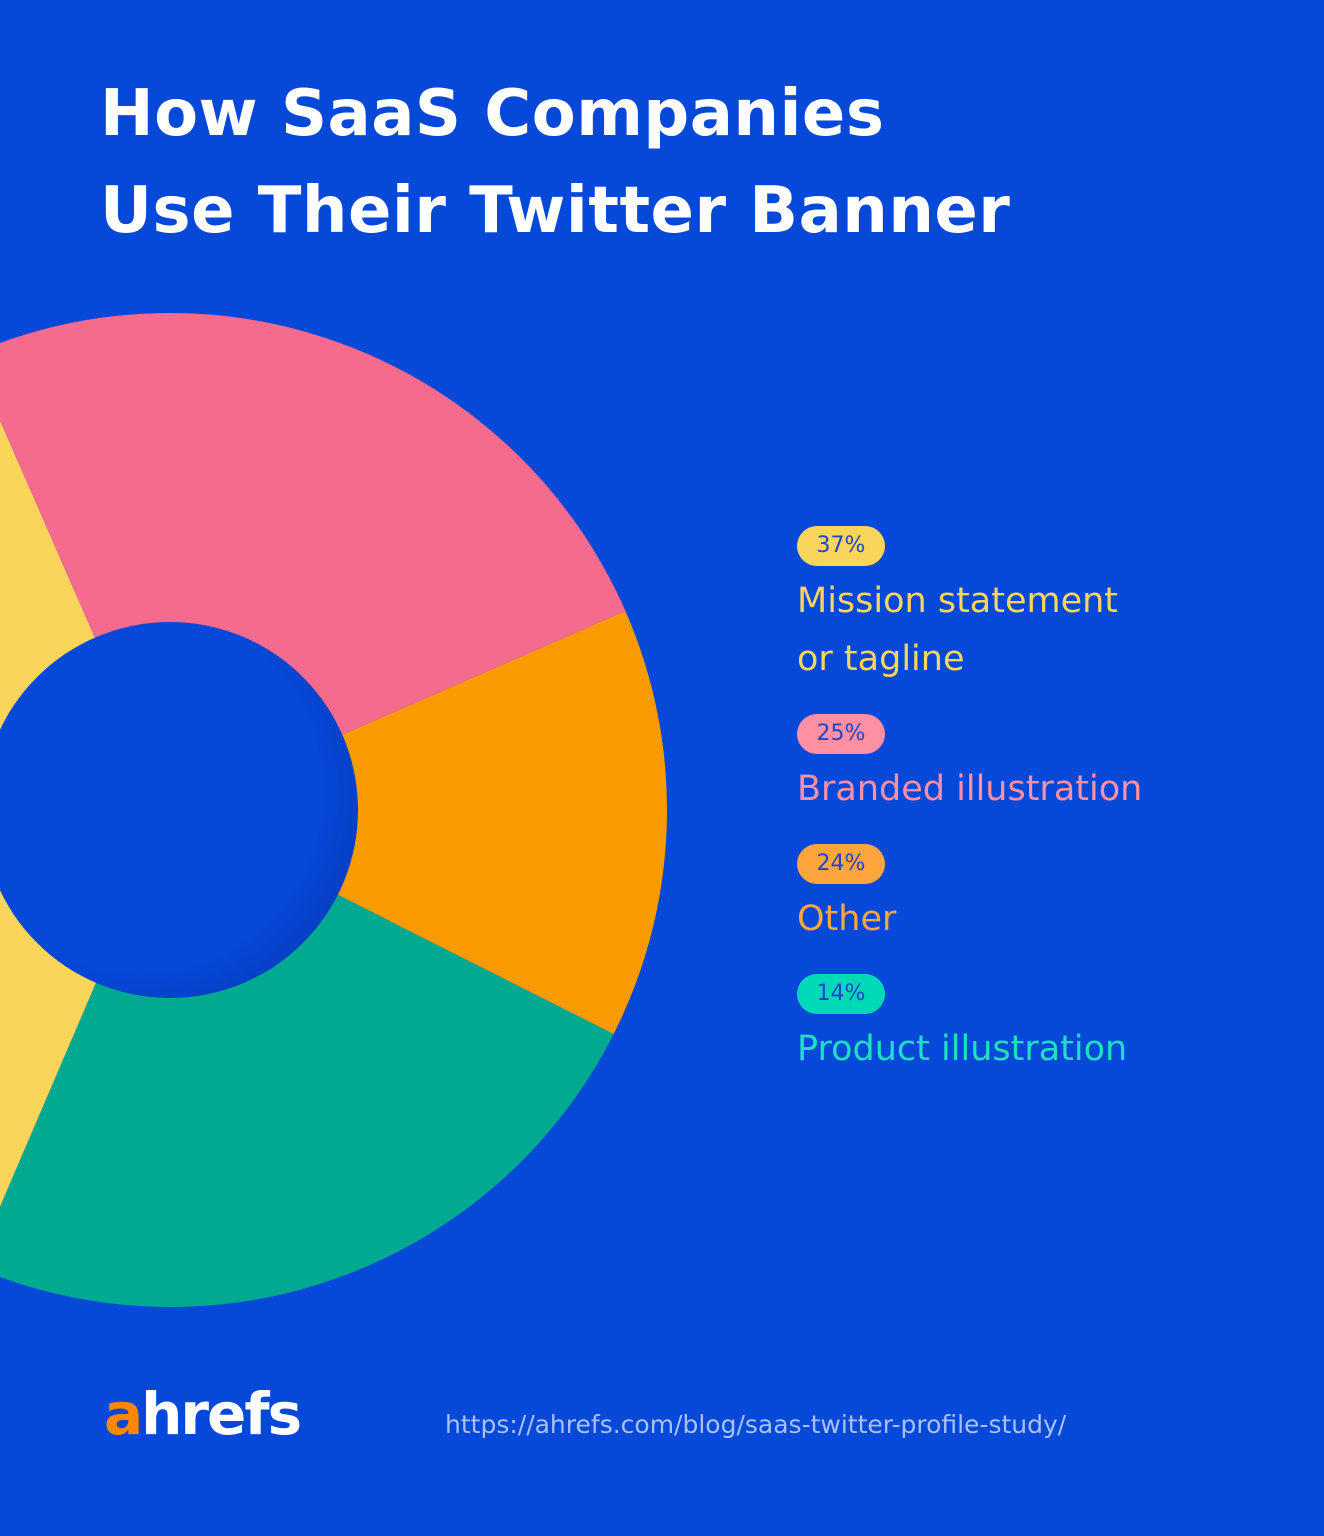 This screenshot has height=1536, width=1324. I want to click on legend-item-product: 14% Product illustration, so click(969, 1026).